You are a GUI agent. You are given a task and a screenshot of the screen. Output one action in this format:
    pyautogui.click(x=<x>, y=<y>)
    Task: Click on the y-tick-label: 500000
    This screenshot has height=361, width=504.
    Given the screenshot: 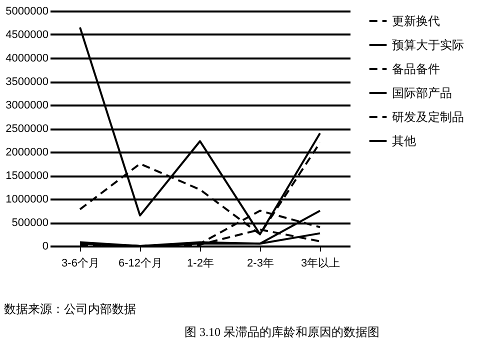 What is the action you would take?
    pyautogui.click(x=30, y=223)
    